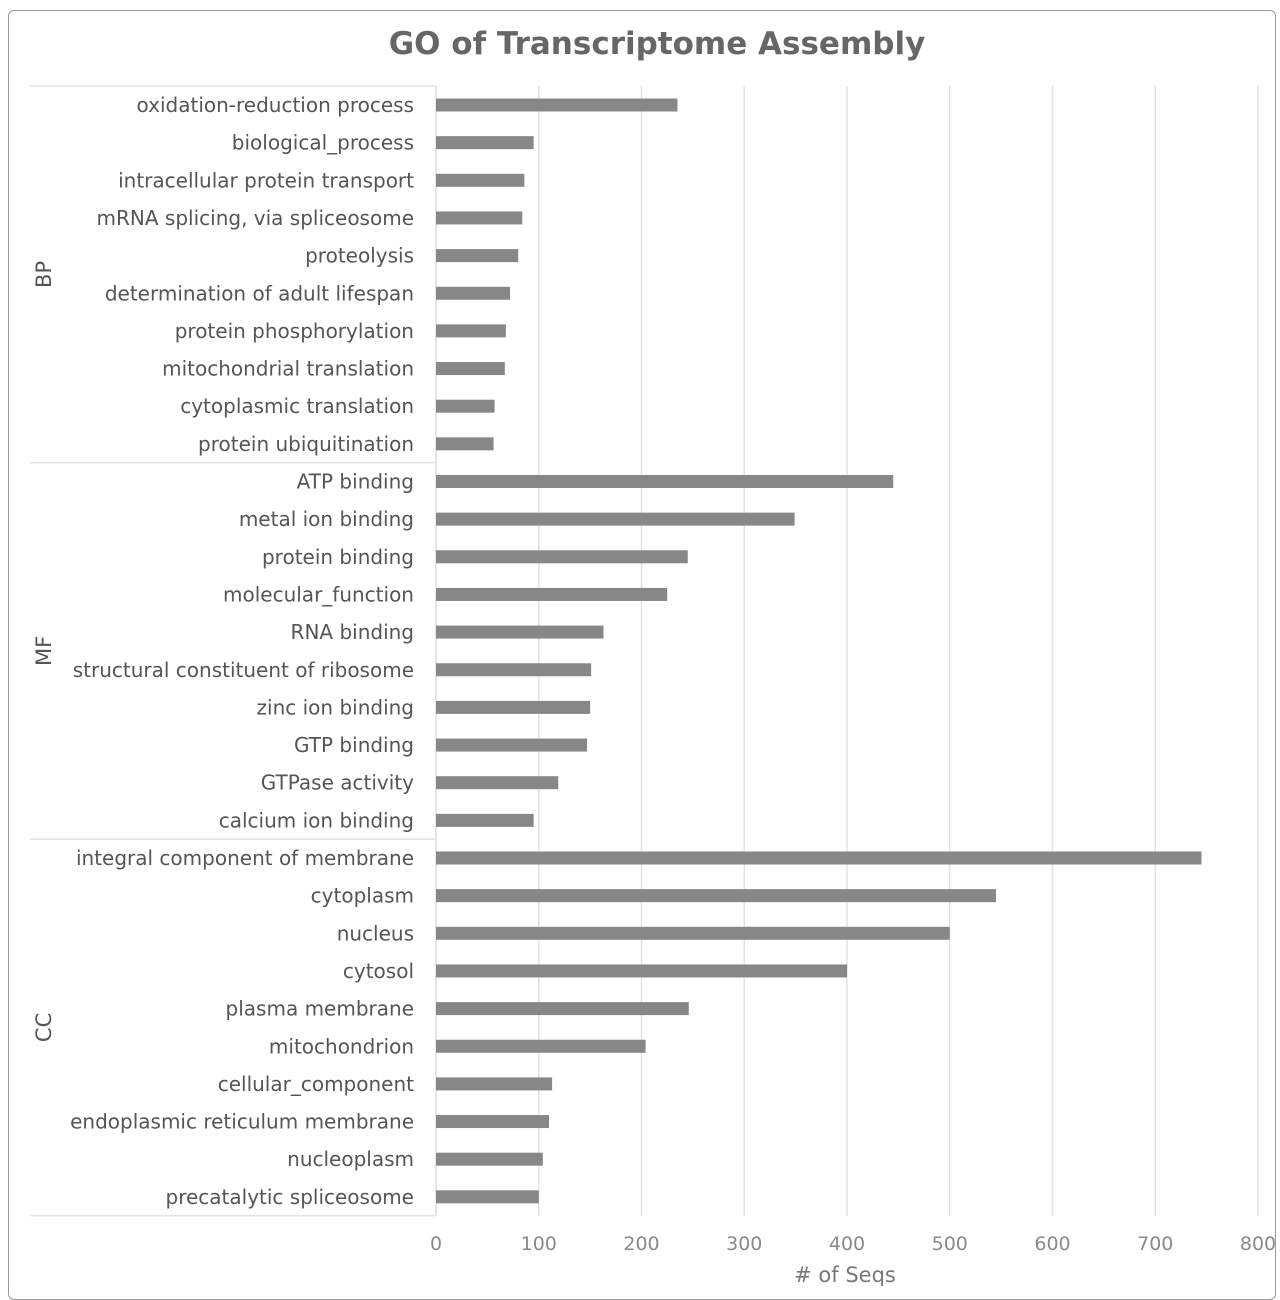  What do you see at coordinates (337, 783) in the screenshot?
I see `category-label: GTPase activity` at bounding box center [337, 783].